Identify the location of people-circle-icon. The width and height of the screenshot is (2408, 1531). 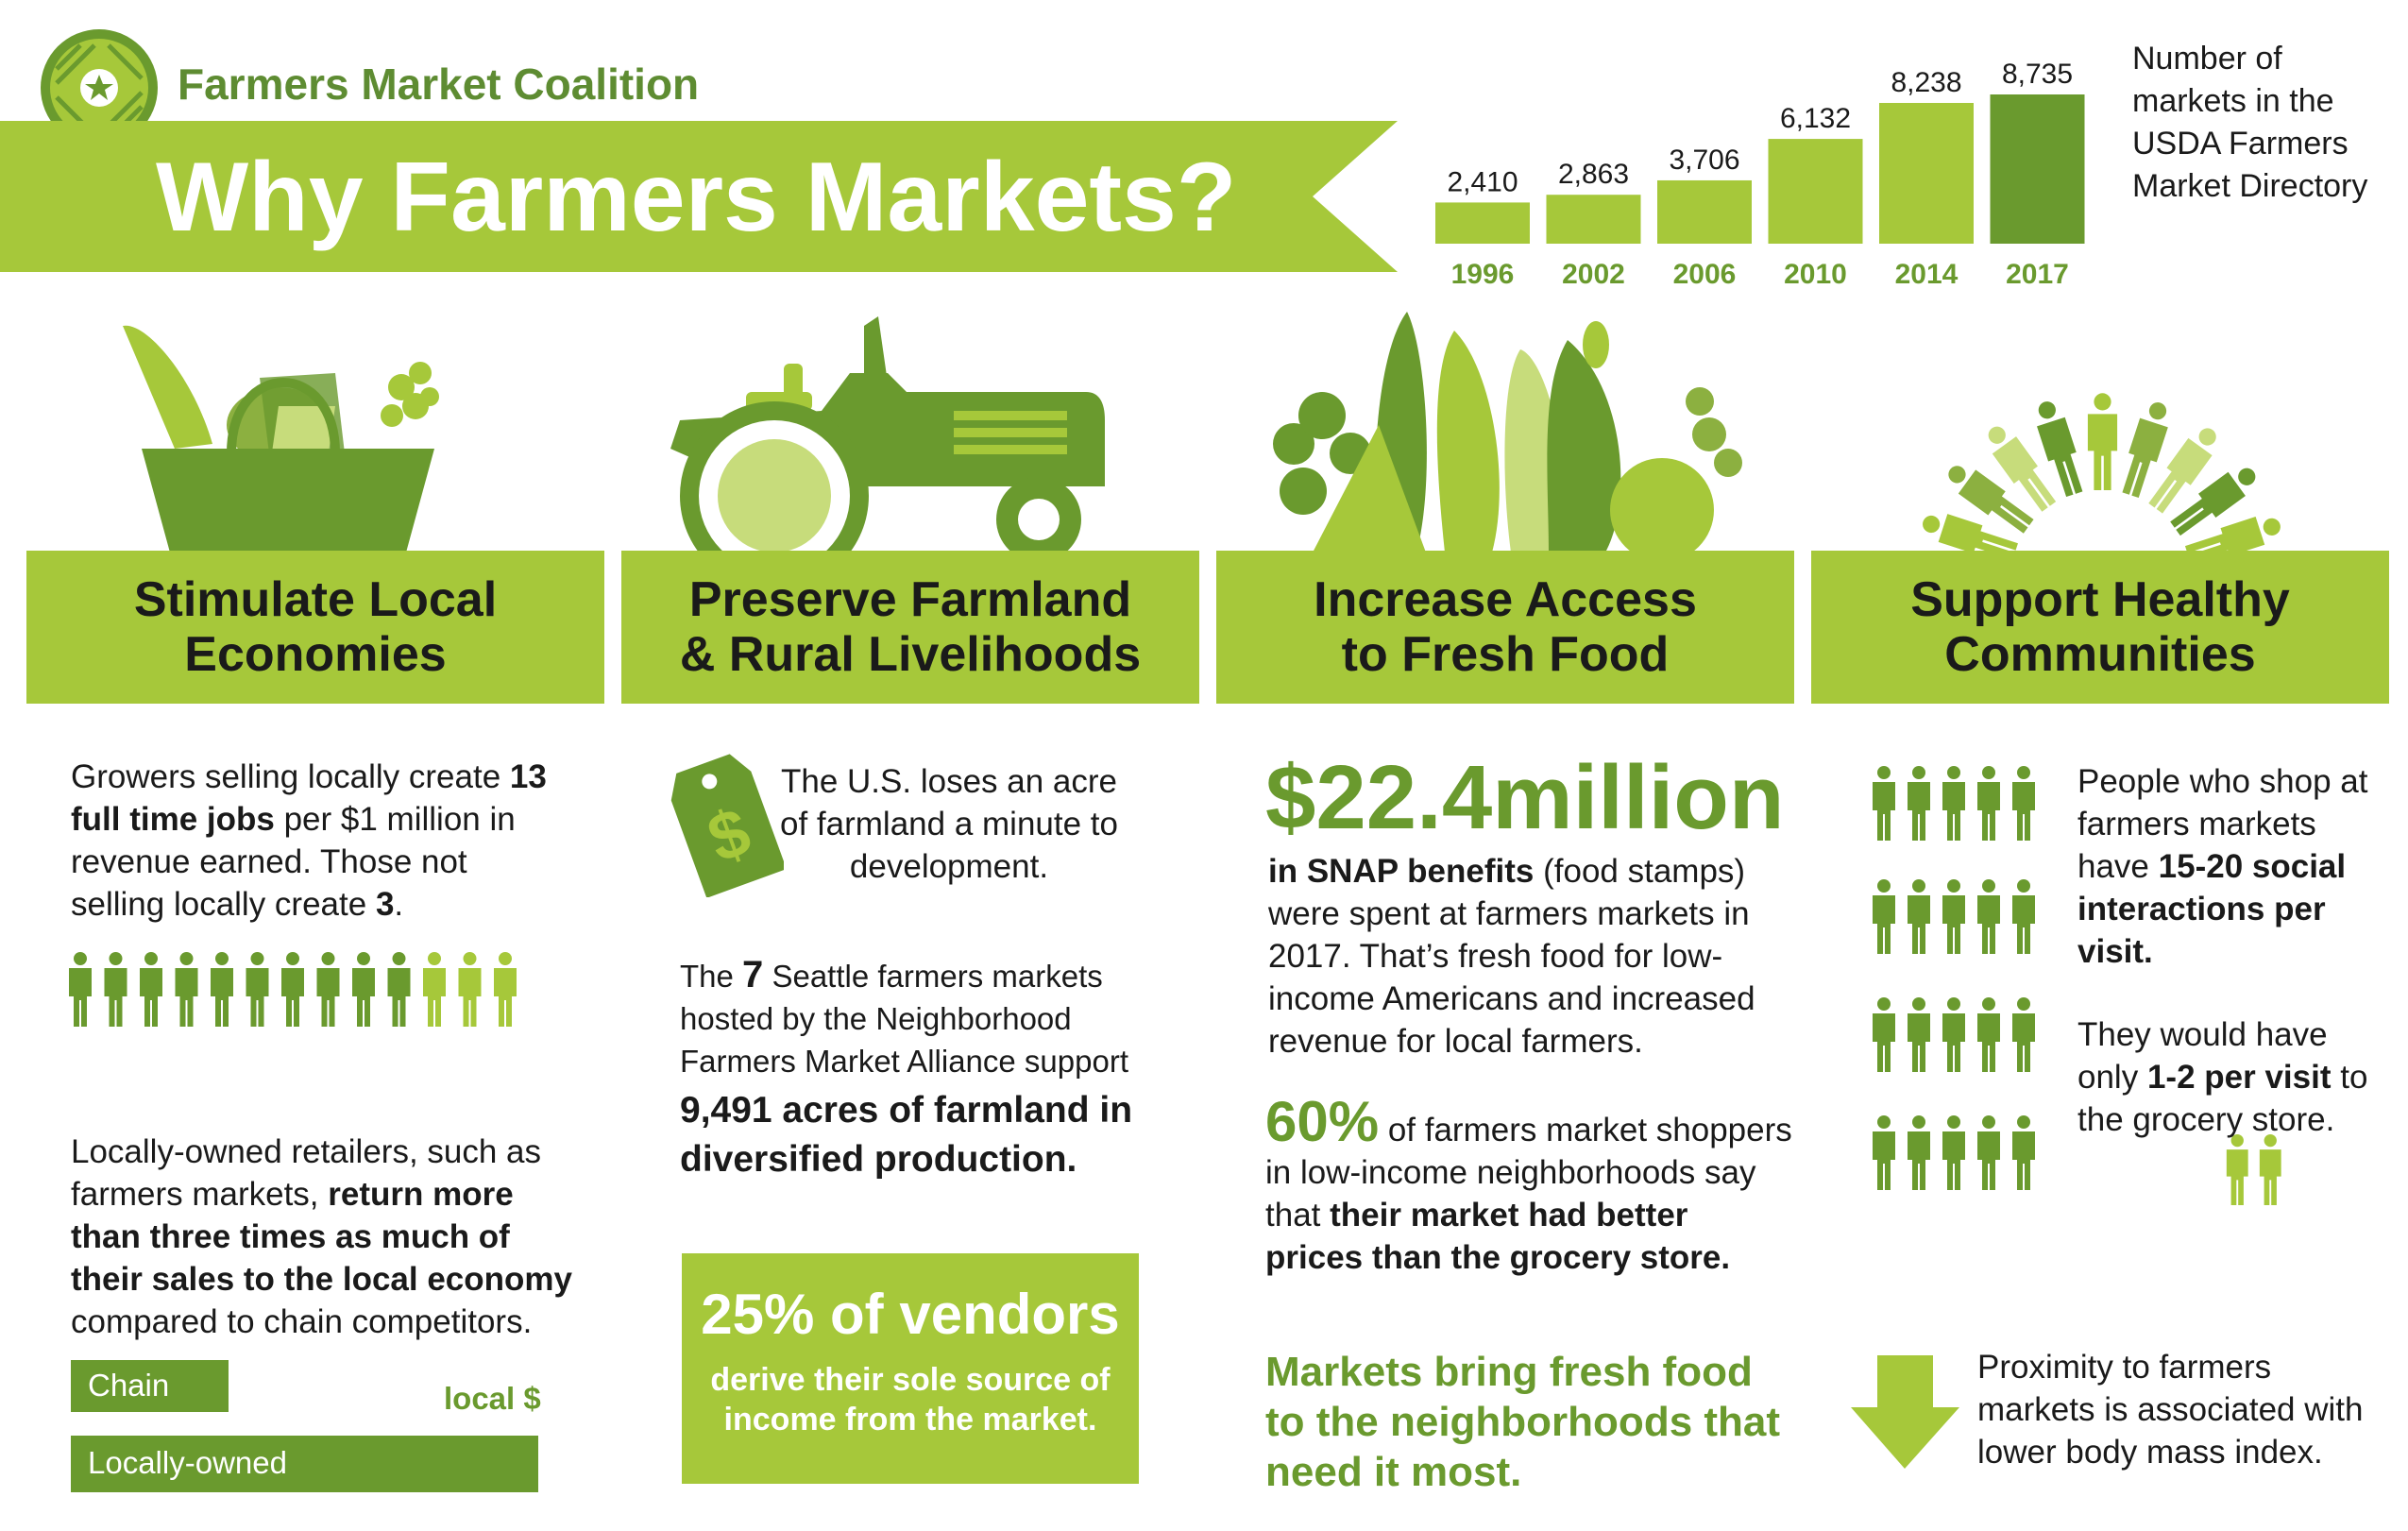
(2102, 473).